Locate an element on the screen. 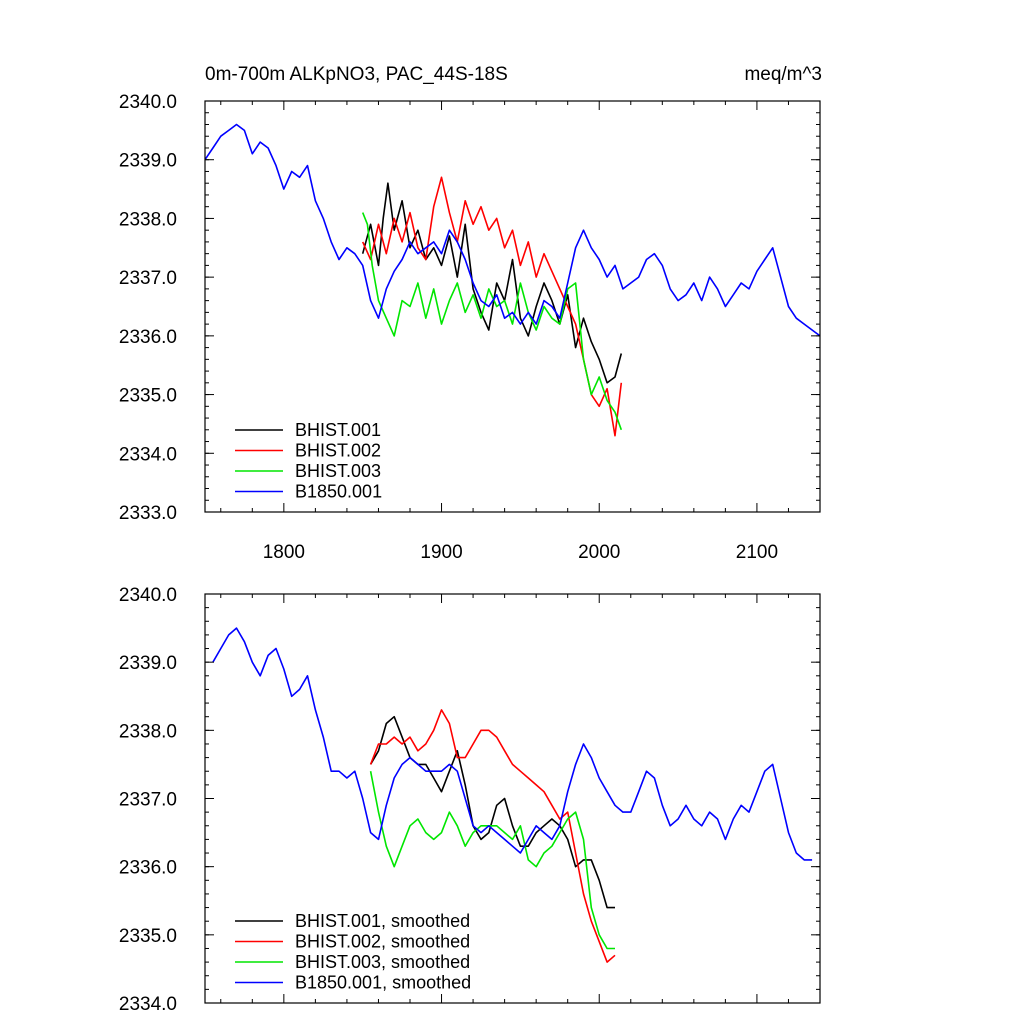 This screenshot has height=1024, width=1024. bottom-ytick-label: 2336.0 is located at coordinates (148, 868).